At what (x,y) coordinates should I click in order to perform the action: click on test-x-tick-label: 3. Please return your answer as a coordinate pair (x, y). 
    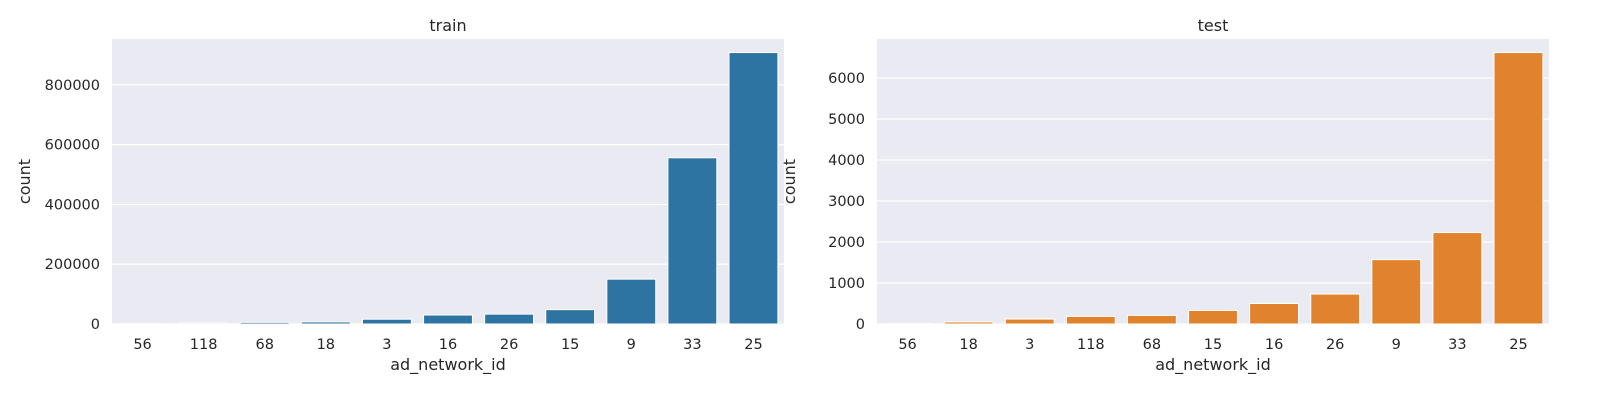
    Looking at the image, I should click on (1029, 345).